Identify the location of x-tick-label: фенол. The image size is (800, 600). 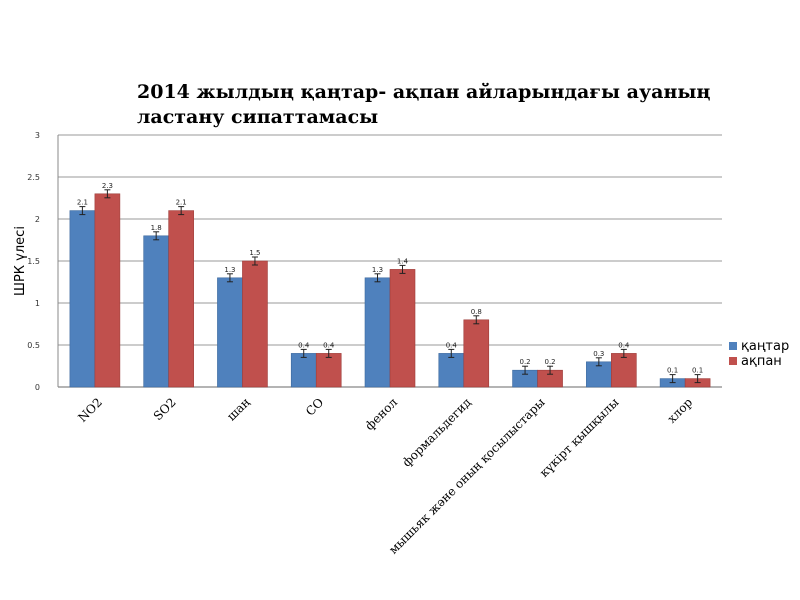
(381, 414).